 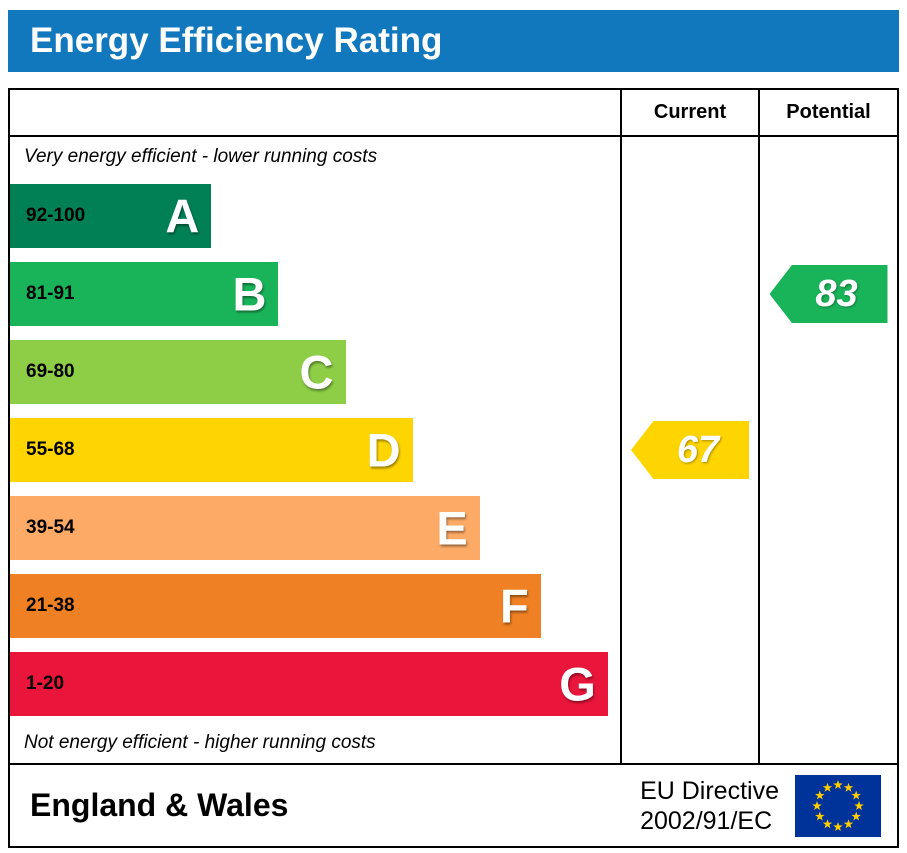 I want to click on eu-directive-label: EU Directive 2002/91/EC, so click(x=709, y=806).